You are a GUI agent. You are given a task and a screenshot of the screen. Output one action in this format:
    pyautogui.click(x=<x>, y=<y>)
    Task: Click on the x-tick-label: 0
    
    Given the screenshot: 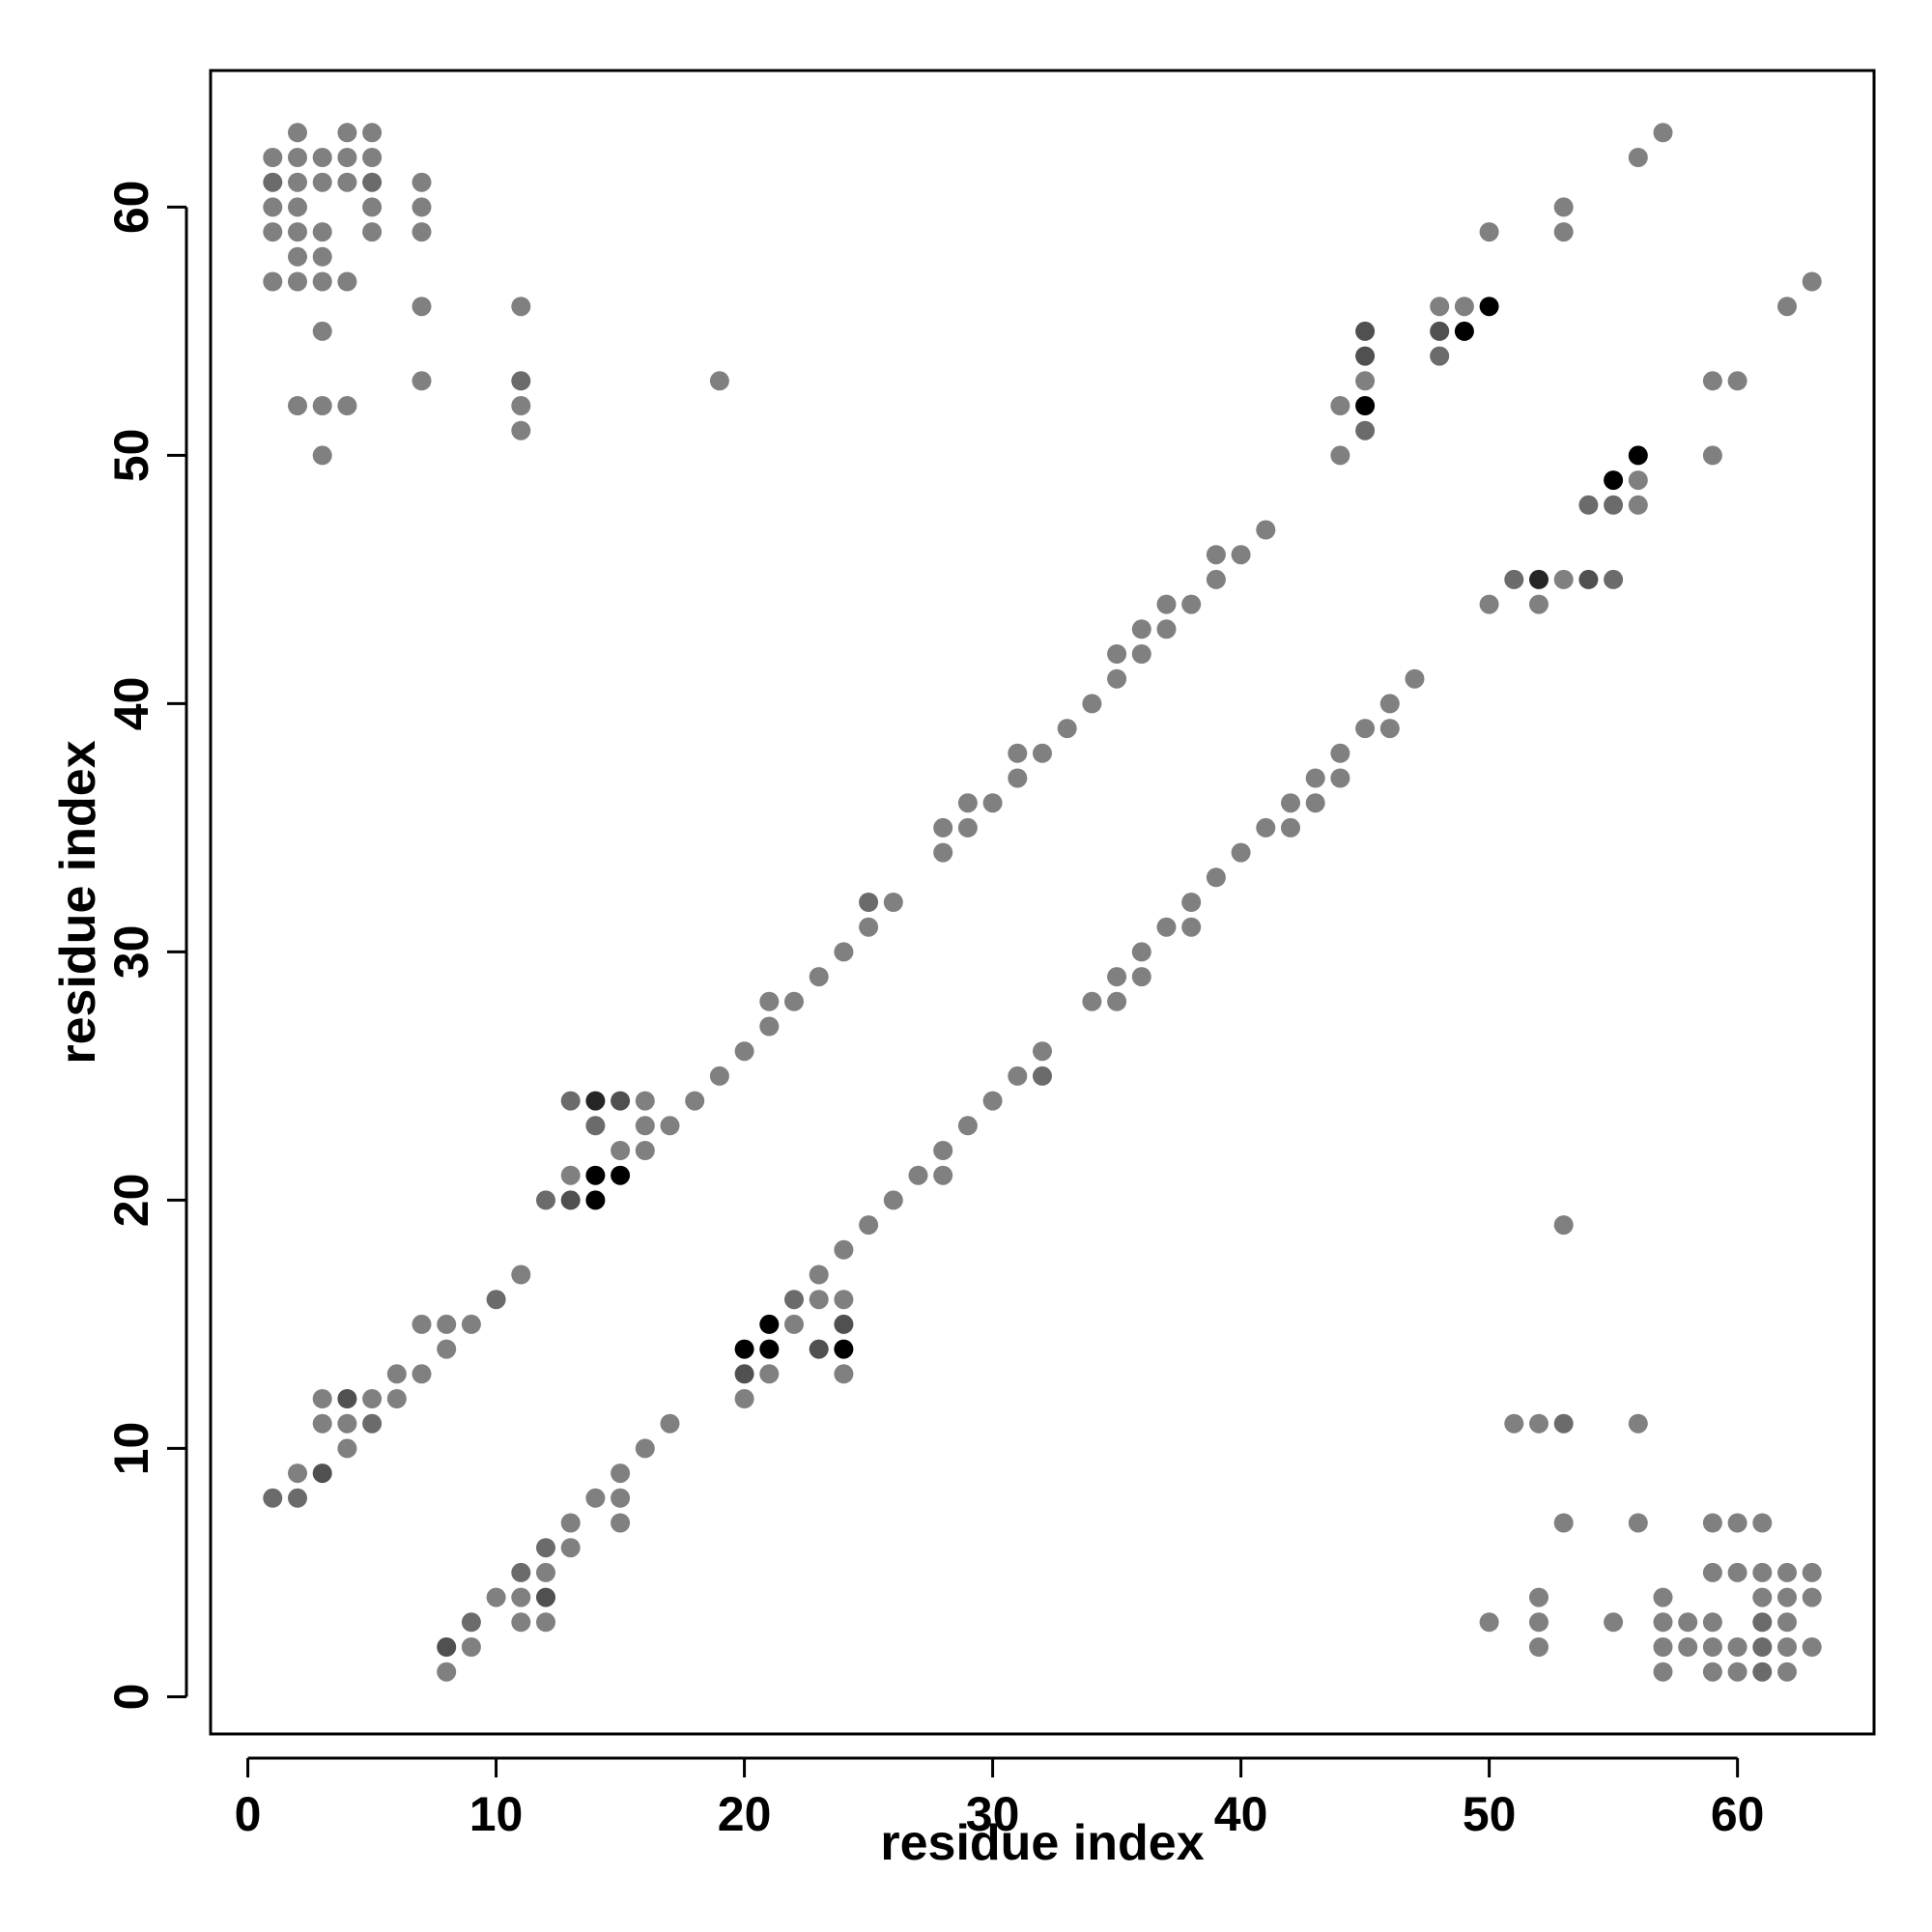 What is the action you would take?
    pyautogui.click(x=248, y=1814)
    